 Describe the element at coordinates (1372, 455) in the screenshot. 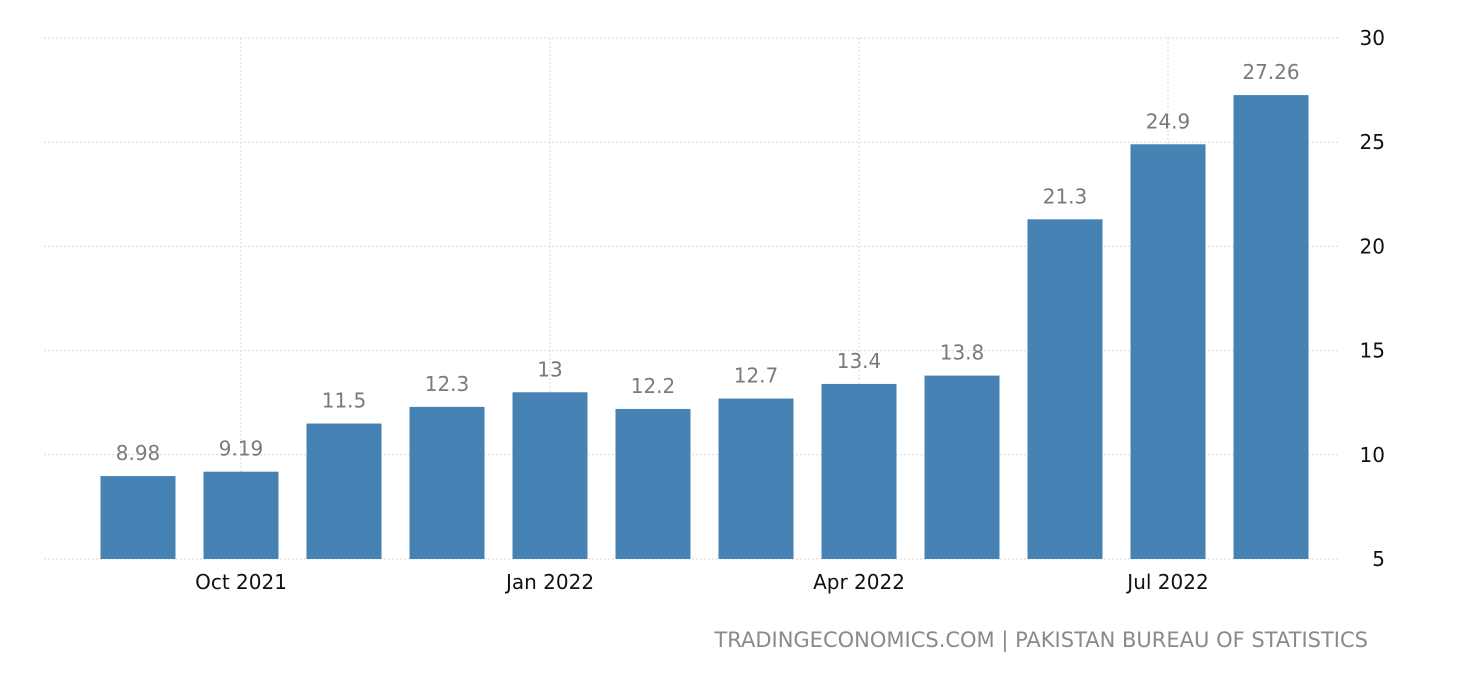

I see `y-tick-label: 10` at that location.